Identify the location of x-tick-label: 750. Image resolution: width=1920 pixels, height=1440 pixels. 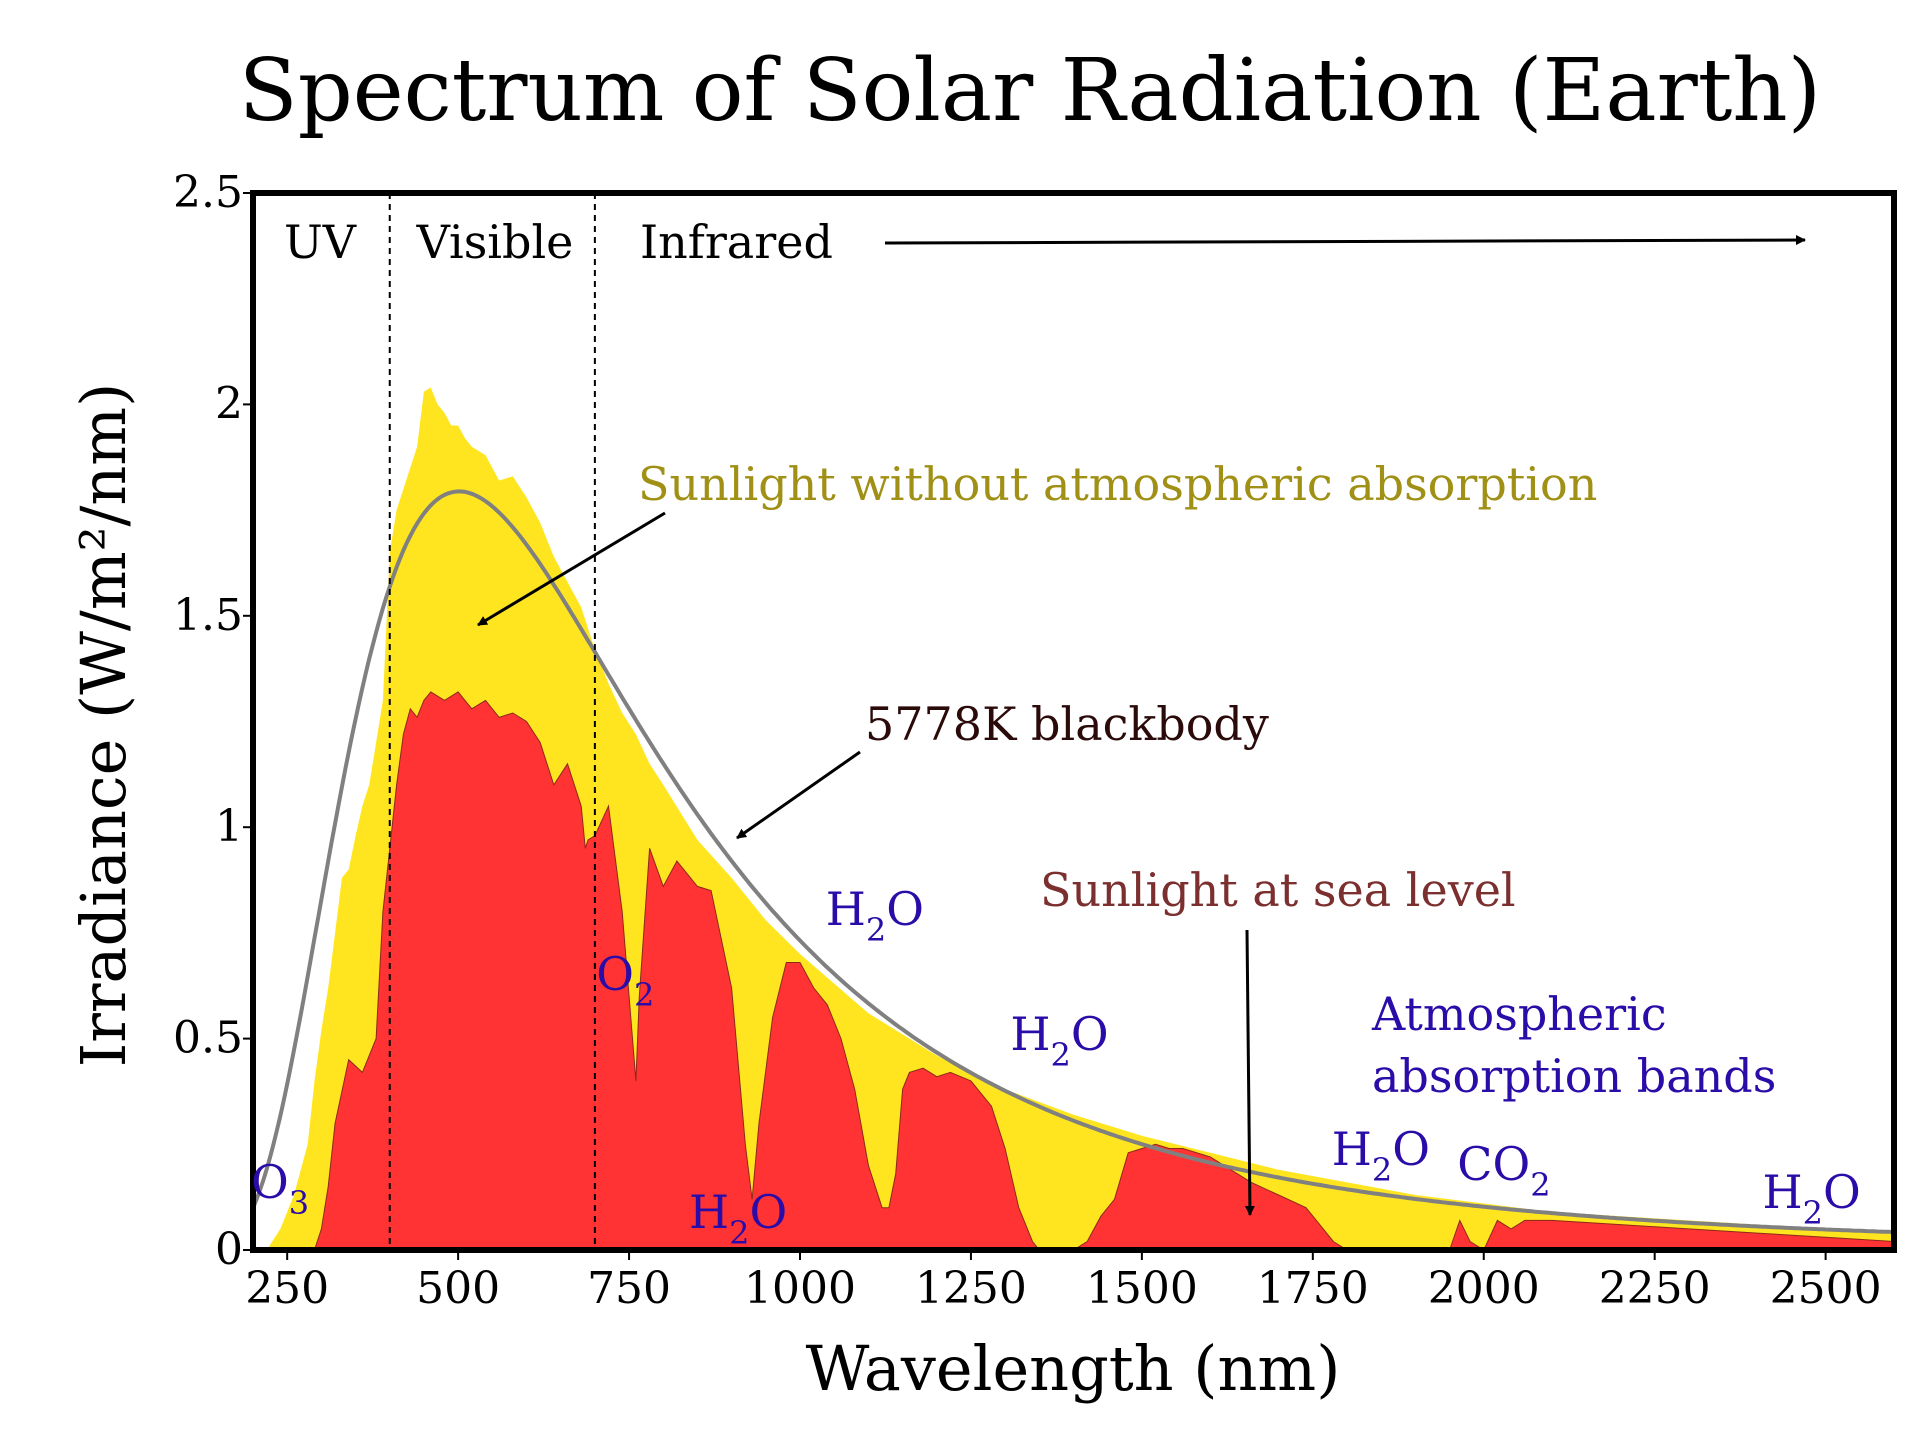
(629, 1288).